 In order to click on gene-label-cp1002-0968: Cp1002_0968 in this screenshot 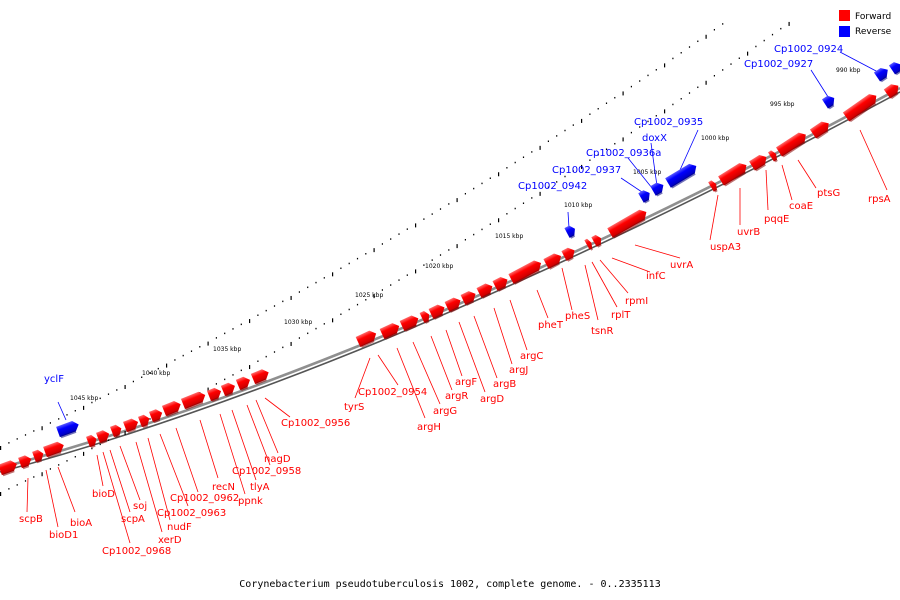, I will do `click(136, 551)`.